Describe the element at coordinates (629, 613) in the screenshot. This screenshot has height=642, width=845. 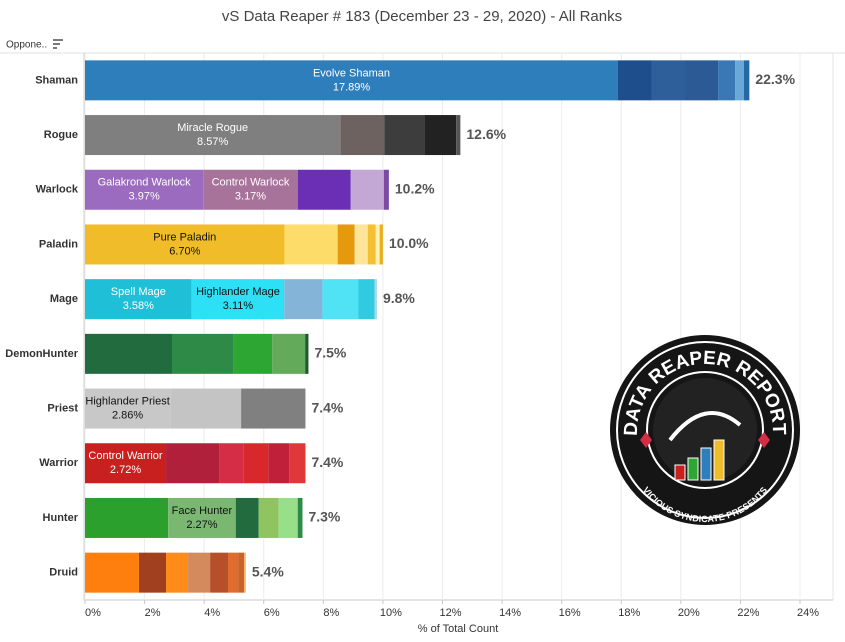
I see `x-tick-label: 18%` at that location.